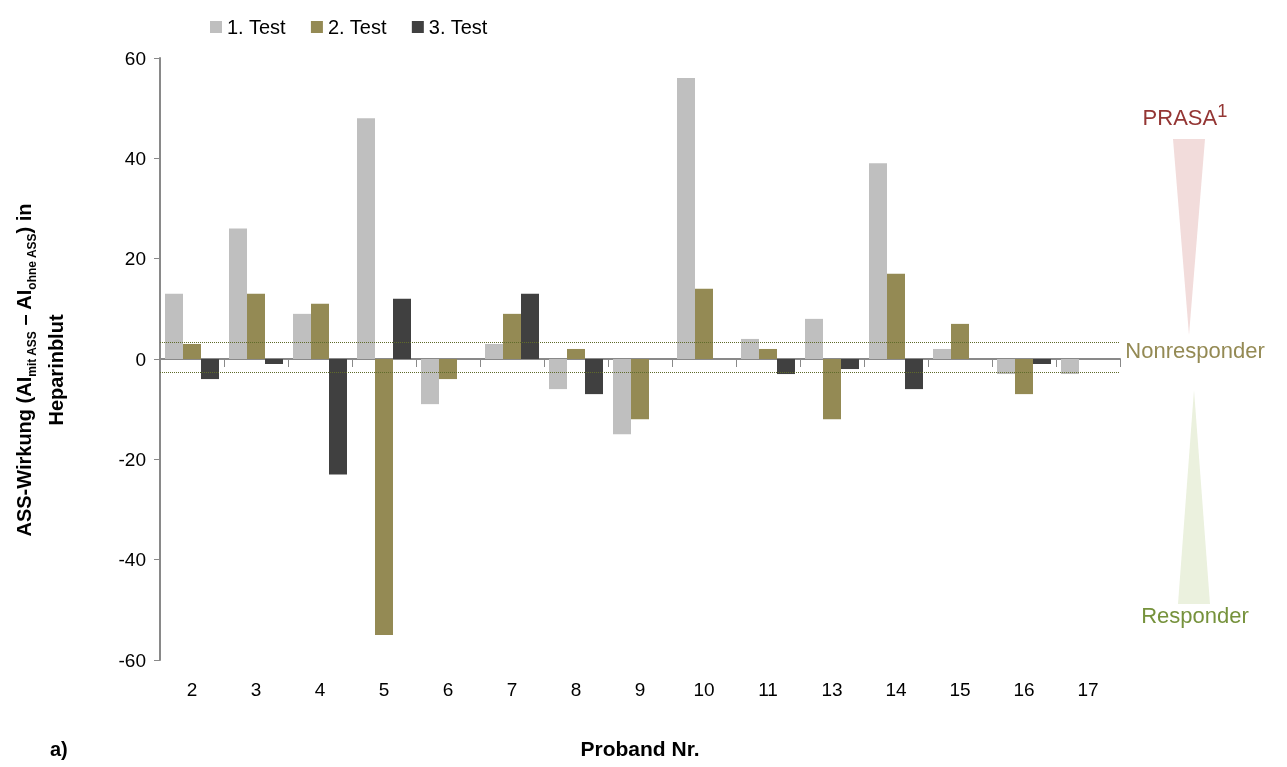 Image resolution: width=1287 pixels, height=767 pixels. Describe the element at coordinates (1195, 616) in the screenshot. I see `text: Responder` at that location.